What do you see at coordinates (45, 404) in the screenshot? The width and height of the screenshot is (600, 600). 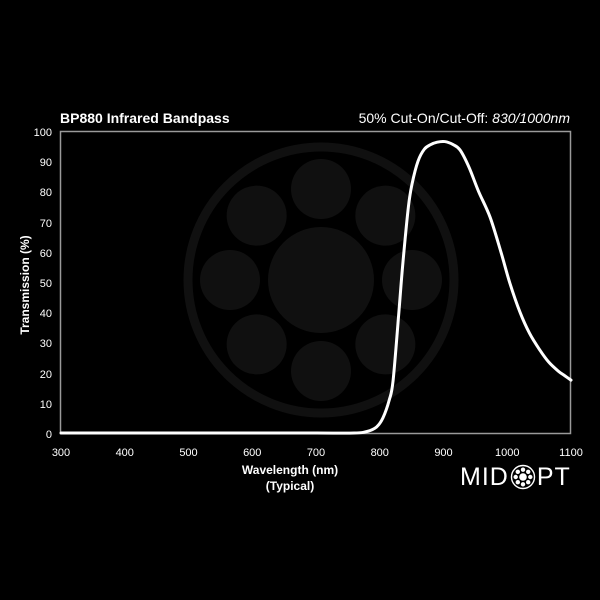 I see `y-tick-label: 10` at bounding box center [45, 404].